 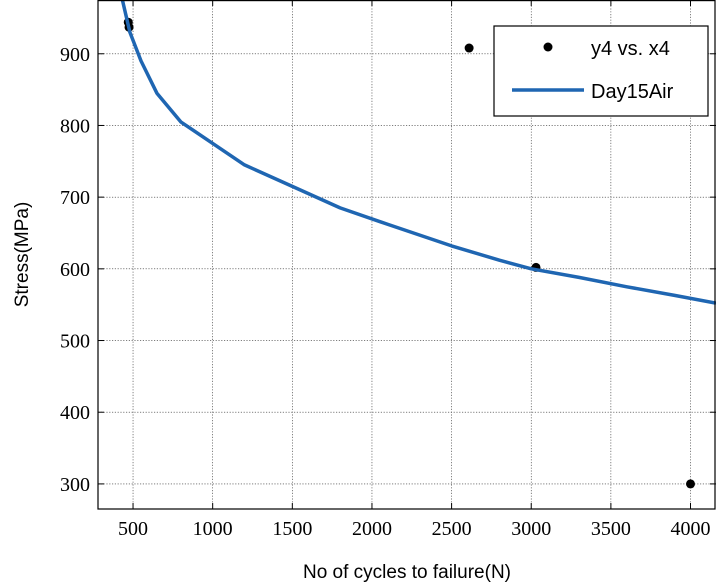 I want to click on y-tick-label: 800, so click(x=75, y=126).